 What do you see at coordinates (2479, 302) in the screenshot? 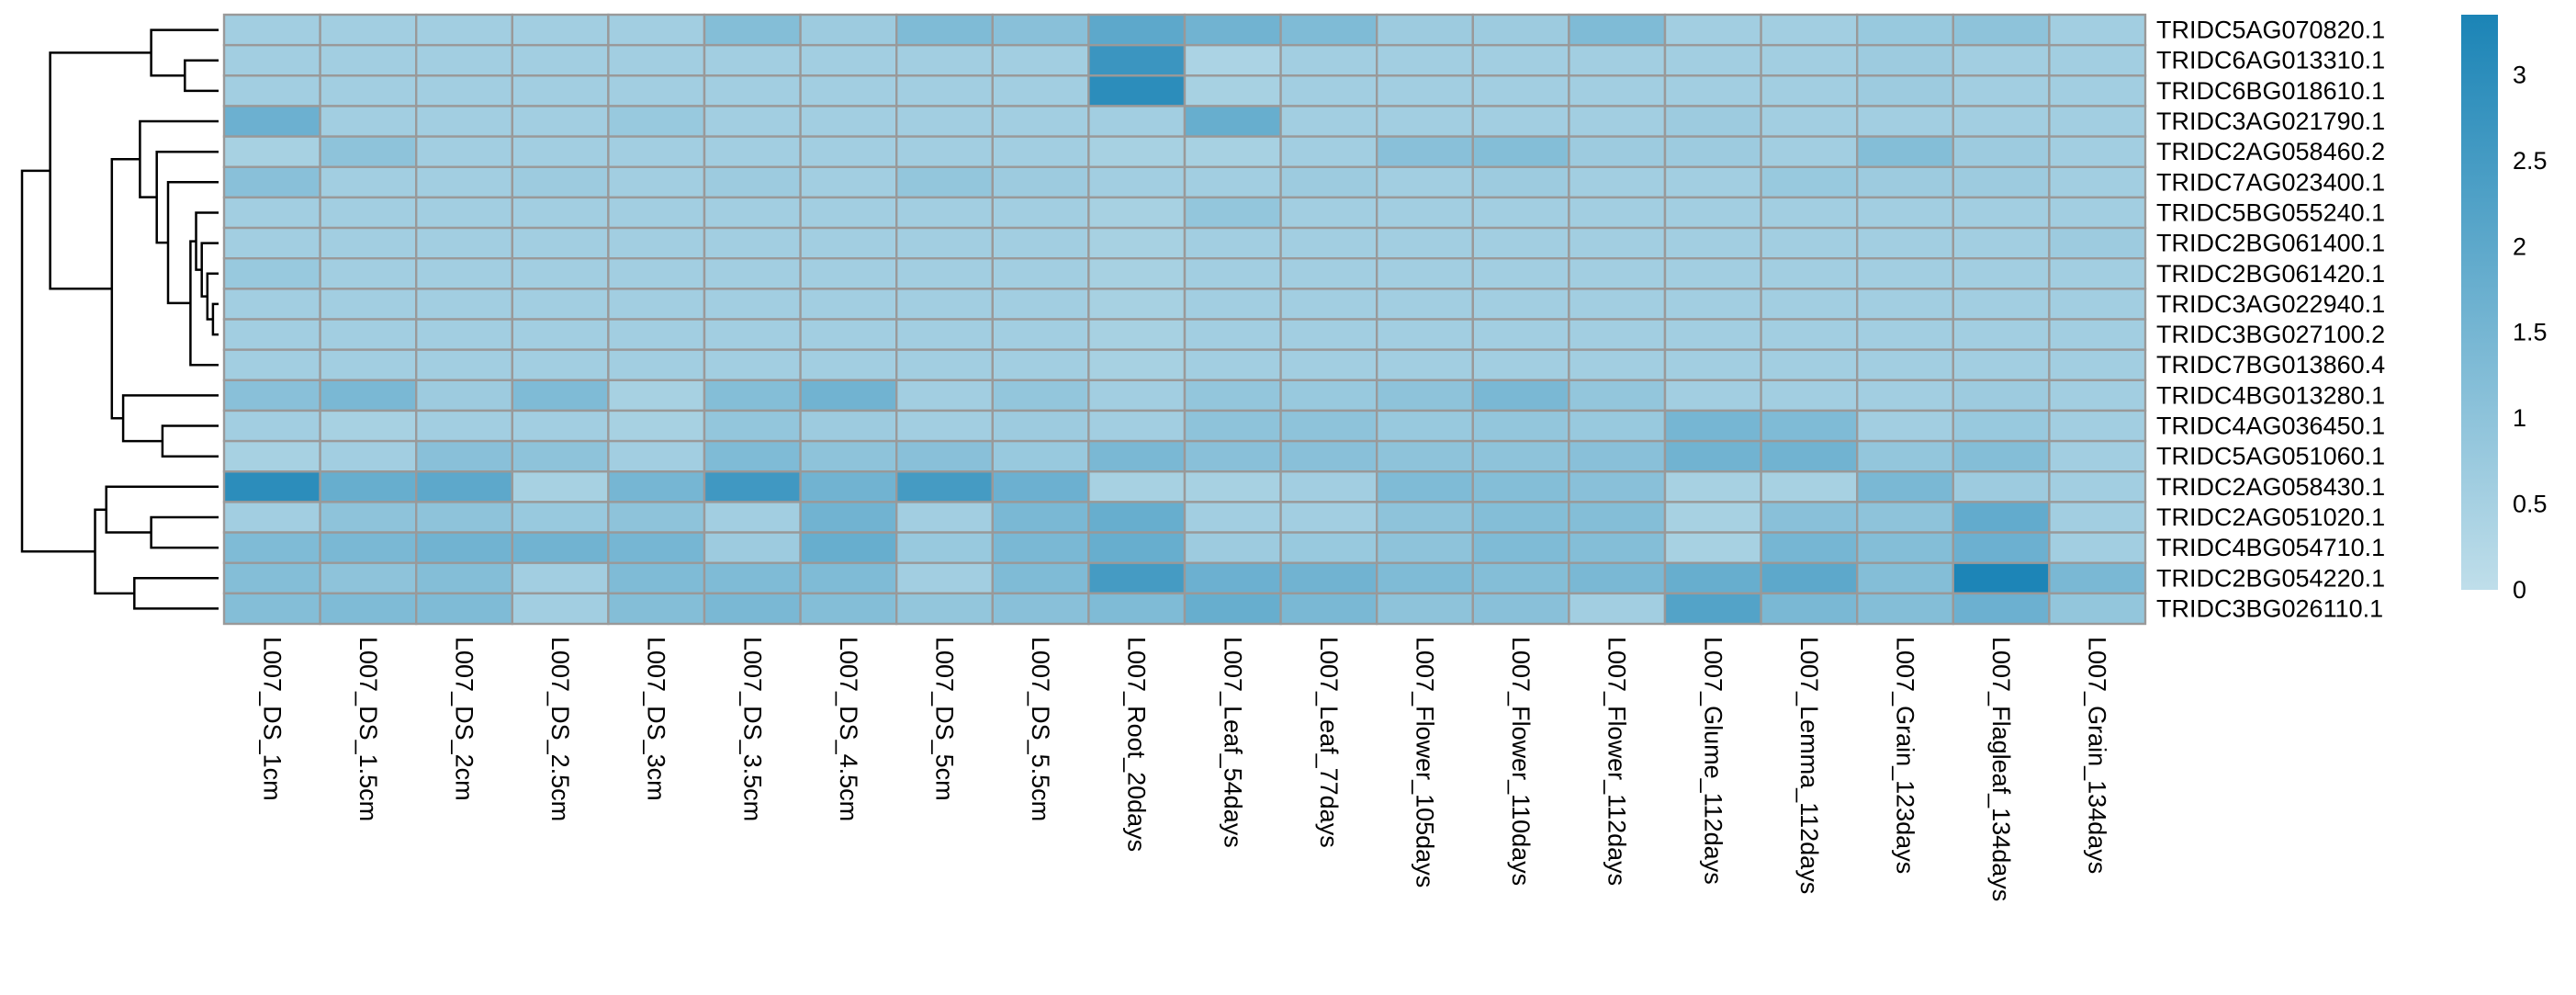
I see `legend-color-bar` at bounding box center [2479, 302].